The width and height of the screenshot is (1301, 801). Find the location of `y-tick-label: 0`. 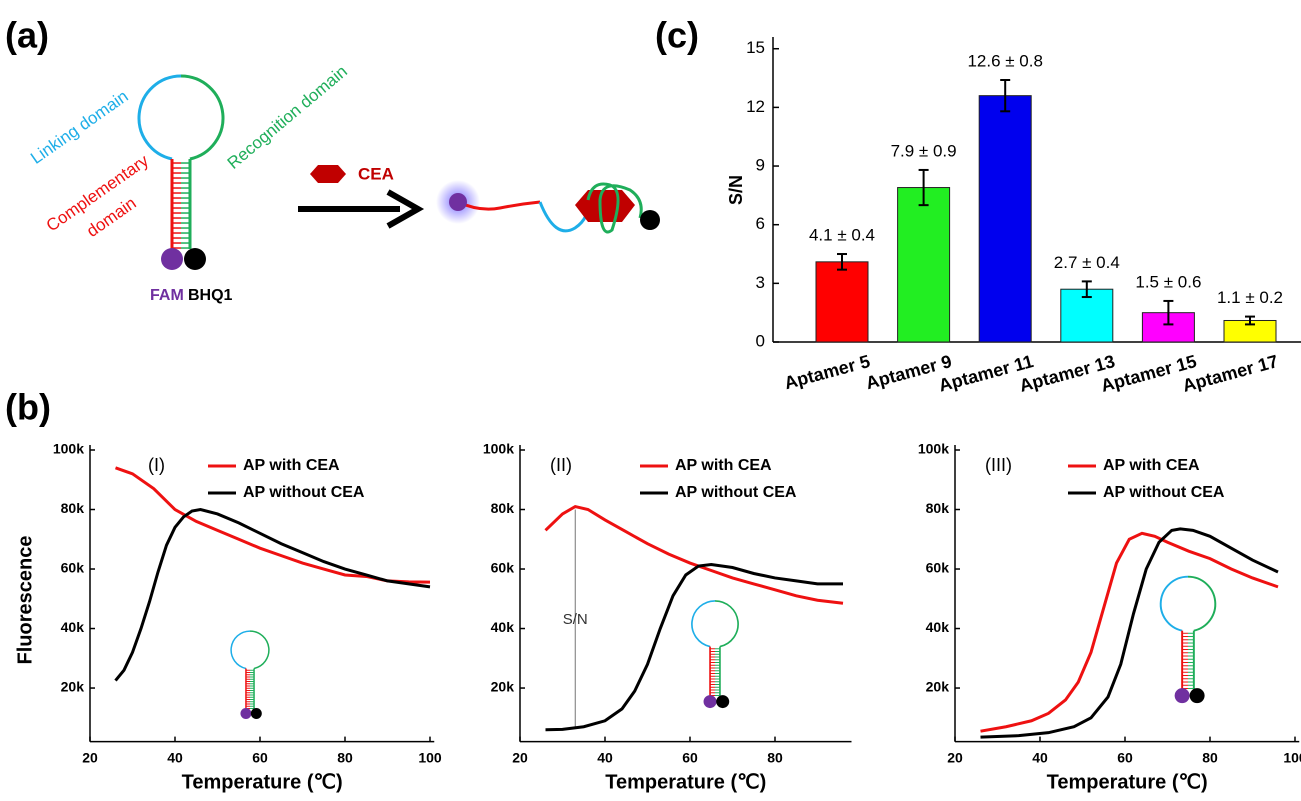

y-tick-label: 0 is located at coordinates (760, 340).